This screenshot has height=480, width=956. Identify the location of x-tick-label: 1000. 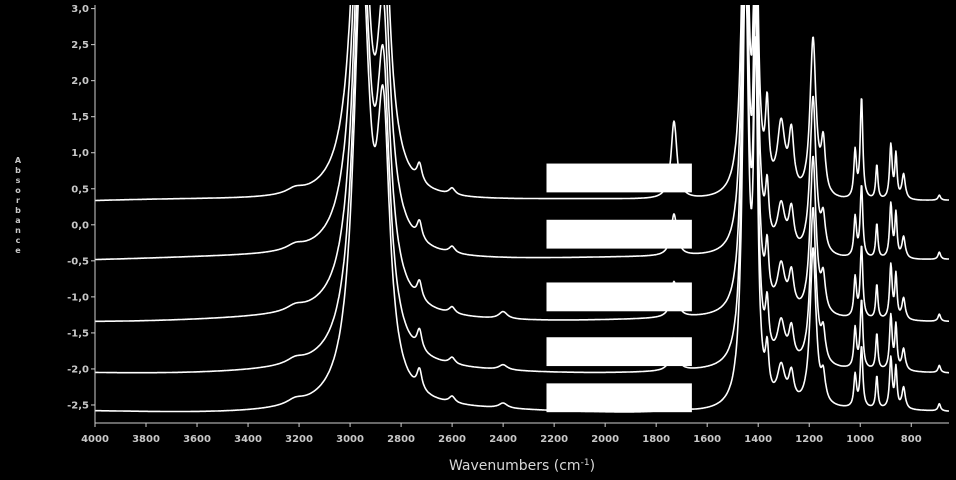
(860, 439).